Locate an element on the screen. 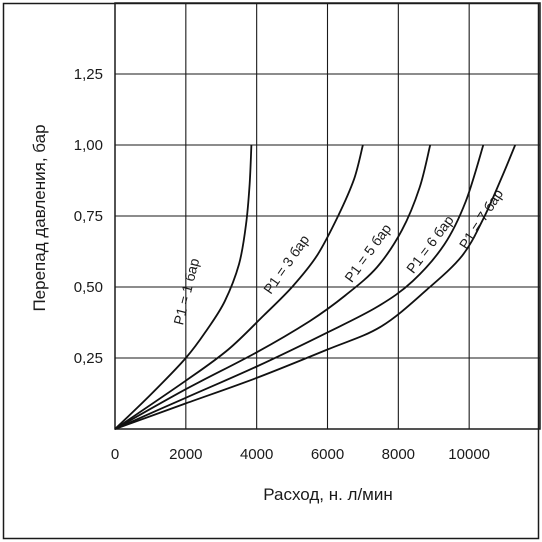  y-tick-label: 1,25 is located at coordinates (88, 74).